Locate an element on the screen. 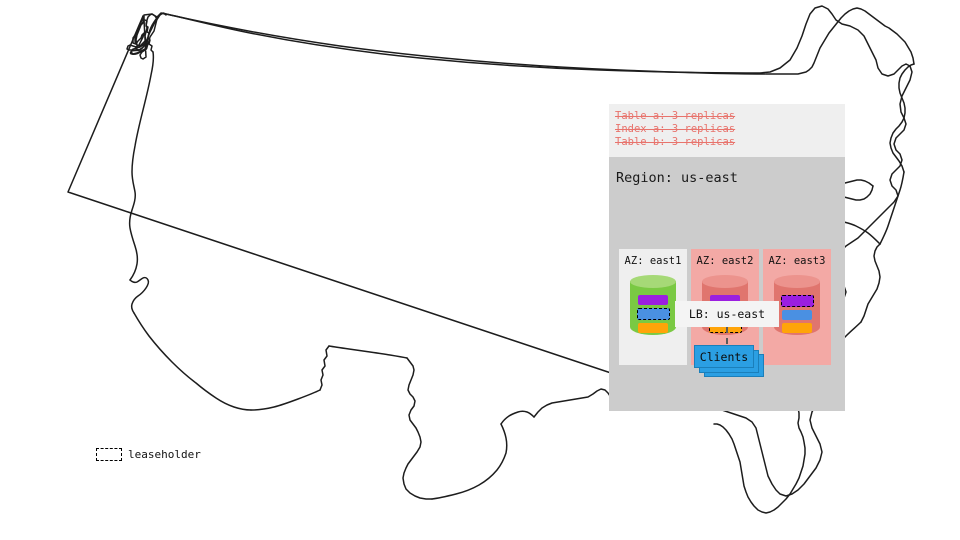 Image resolution: width=960 pixels, height=540 pixels. replica-note: Table a: 3 replicas is located at coordinates (675, 116).